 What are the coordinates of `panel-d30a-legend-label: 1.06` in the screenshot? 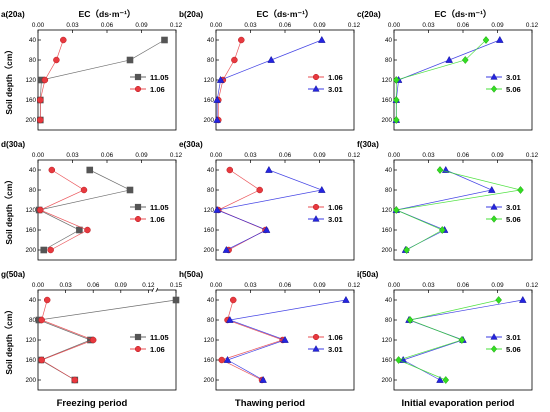 It's located at (157, 219).